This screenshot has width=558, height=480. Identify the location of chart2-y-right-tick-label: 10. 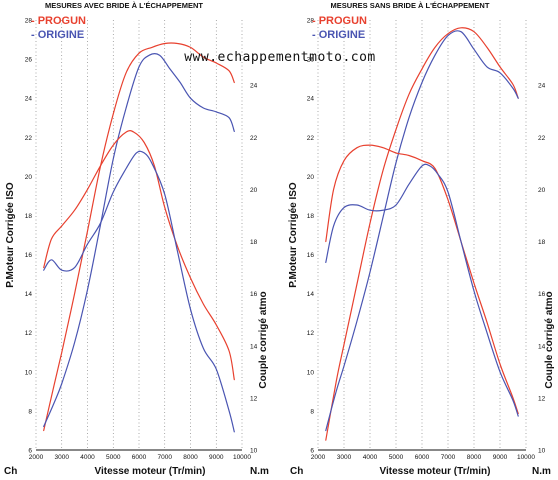
(542, 451).